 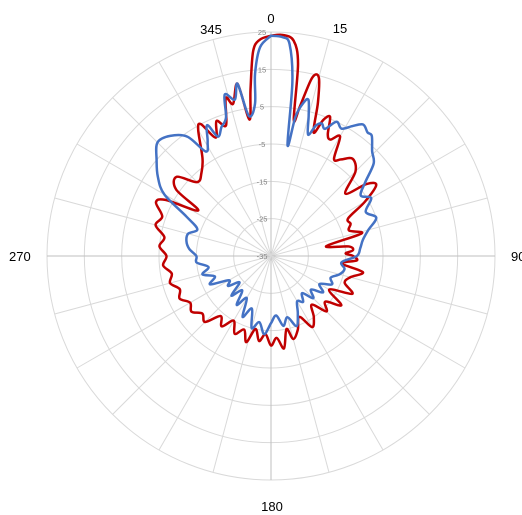 What do you see at coordinates (262, 32) in the screenshot?
I see `radial-tick-label: 25` at bounding box center [262, 32].